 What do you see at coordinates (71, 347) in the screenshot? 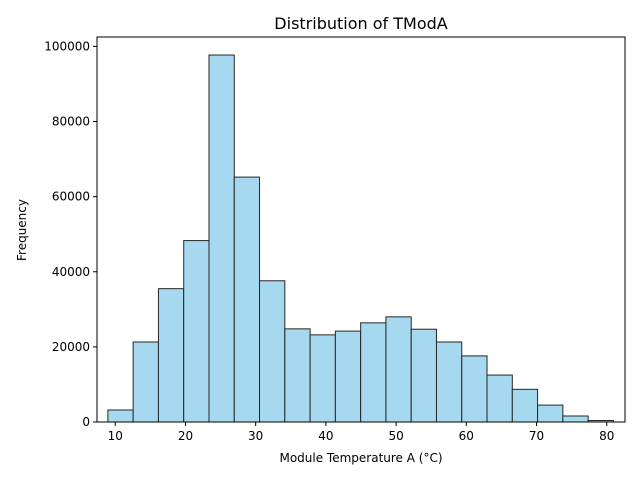
I see `y-tick-label: 20000` at bounding box center [71, 347].